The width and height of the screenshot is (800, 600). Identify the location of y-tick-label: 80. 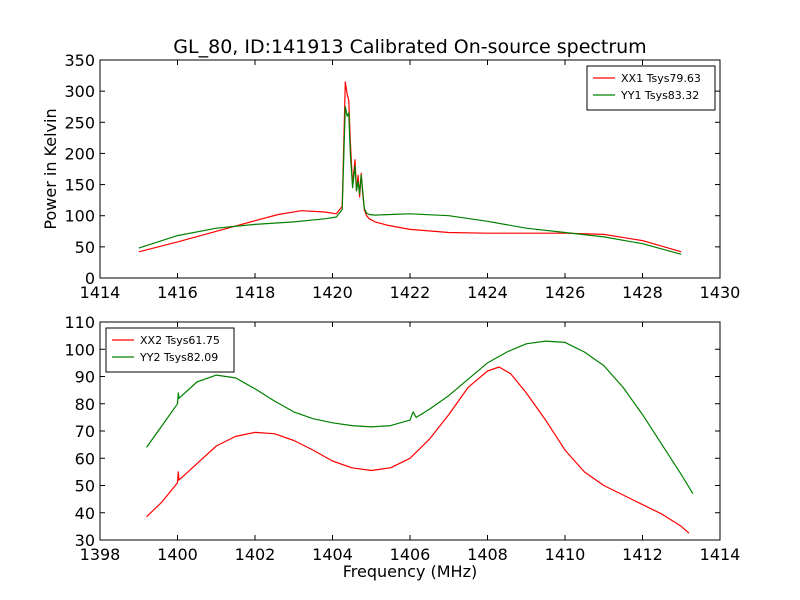
(85, 404).